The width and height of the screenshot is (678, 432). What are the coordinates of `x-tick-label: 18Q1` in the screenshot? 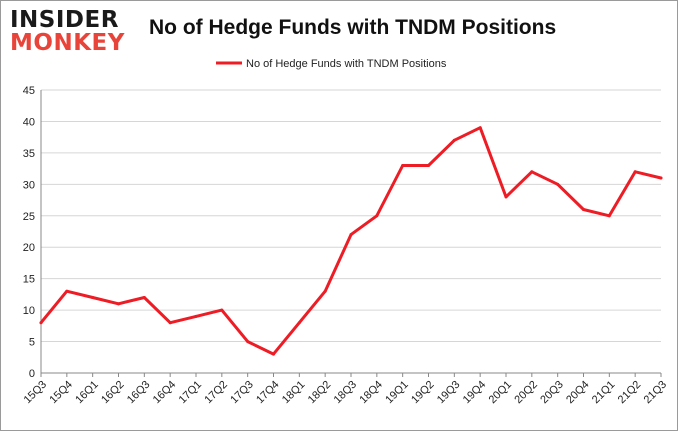 It's located at (294, 393).